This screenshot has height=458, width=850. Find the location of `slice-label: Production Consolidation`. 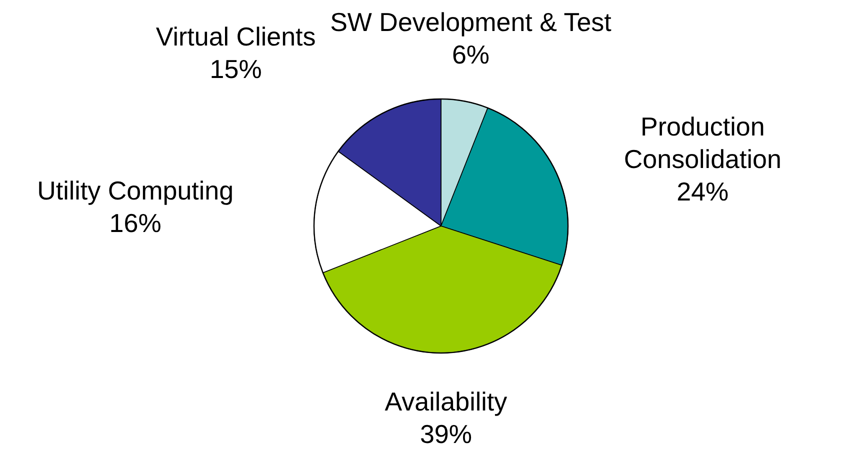

slice-label: Production Consolidation is located at coordinates (703, 143).